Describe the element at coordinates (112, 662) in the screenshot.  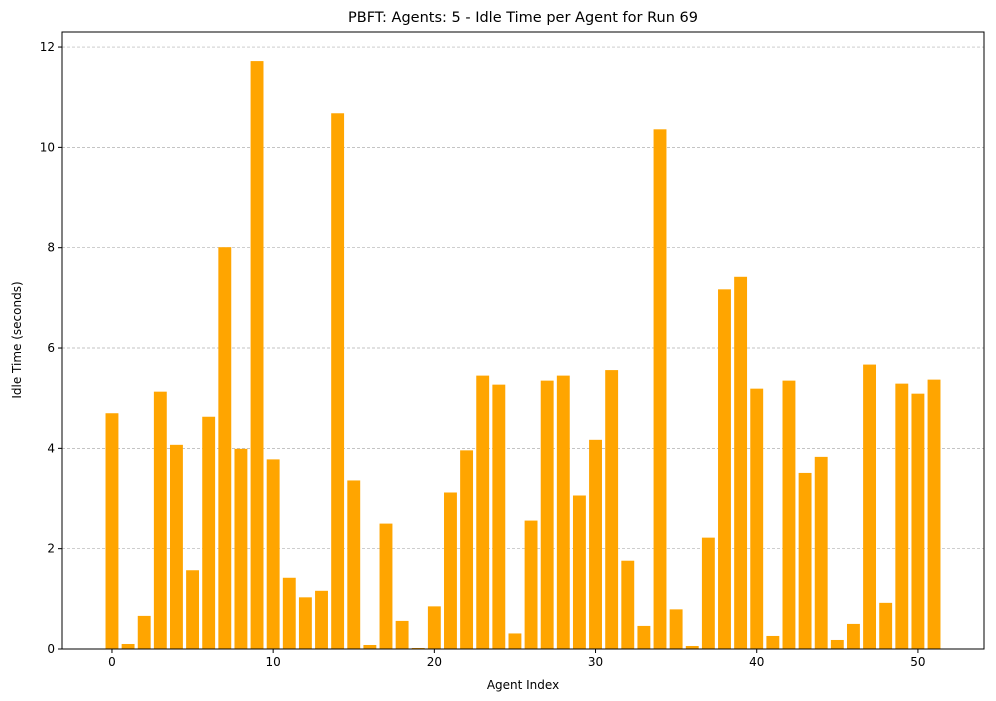
I see `x-tick-label: 0` at that location.